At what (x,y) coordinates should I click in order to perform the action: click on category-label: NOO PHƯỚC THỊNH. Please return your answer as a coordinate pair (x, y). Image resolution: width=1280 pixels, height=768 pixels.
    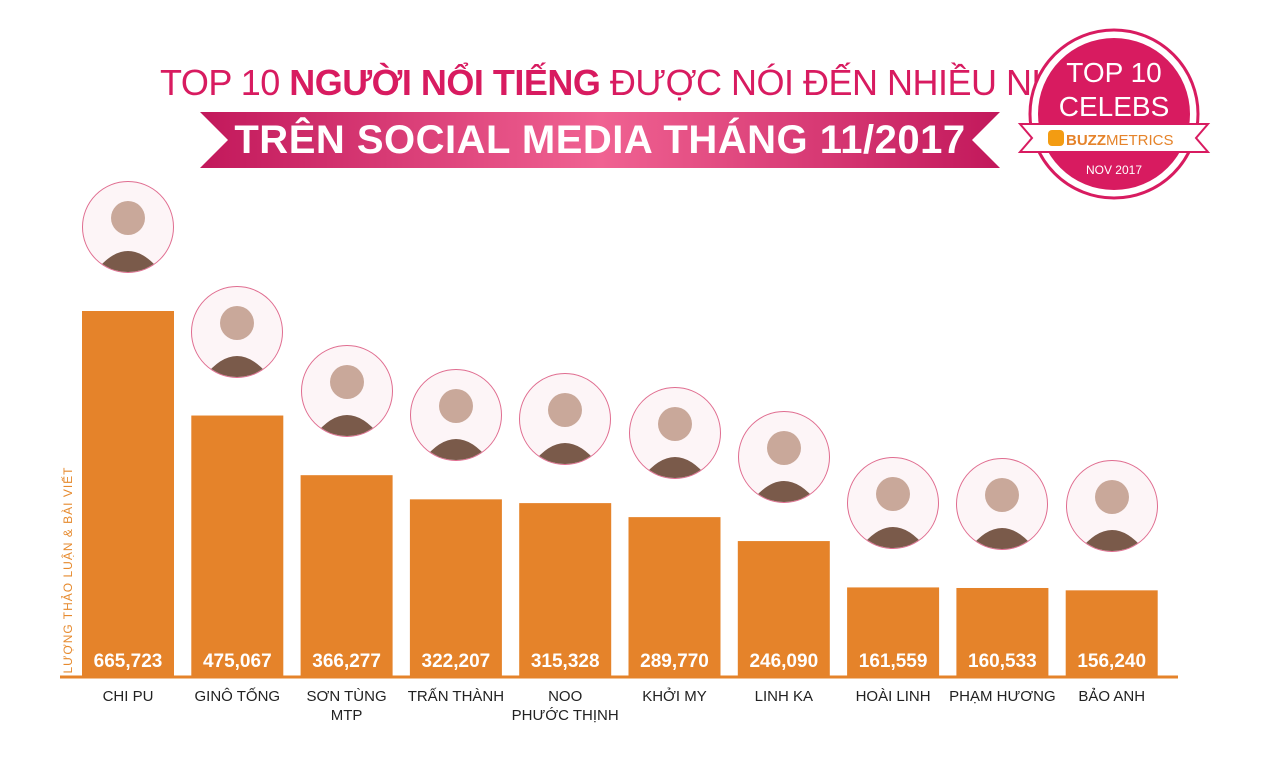
    Looking at the image, I should click on (565, 706).